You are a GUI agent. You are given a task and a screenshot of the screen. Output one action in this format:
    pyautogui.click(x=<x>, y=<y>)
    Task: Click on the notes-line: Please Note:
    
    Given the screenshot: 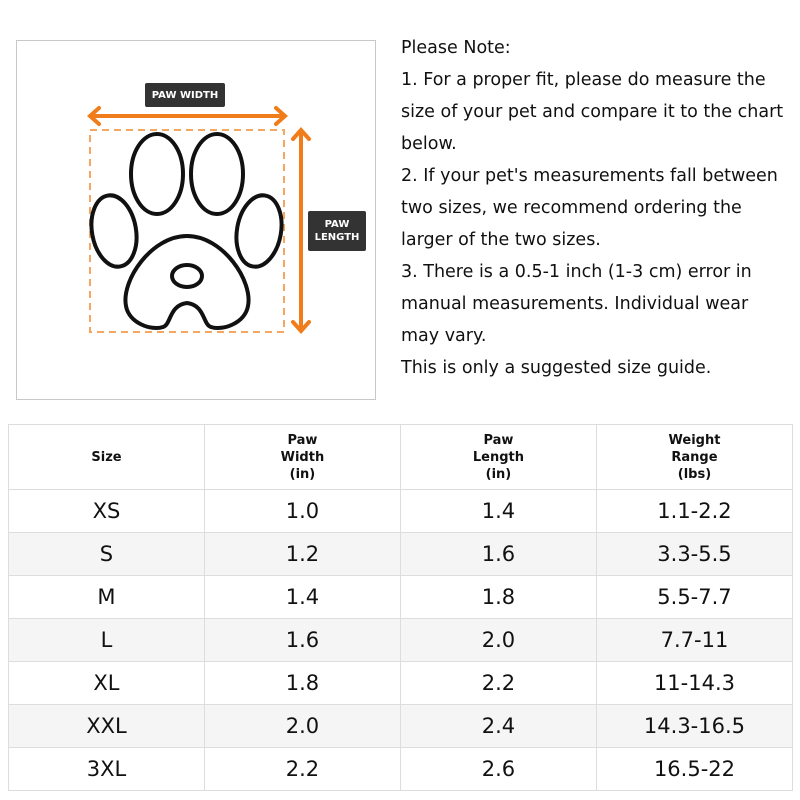 What is the action you would take?
    pyautogui.click(x=456, y=48)
    